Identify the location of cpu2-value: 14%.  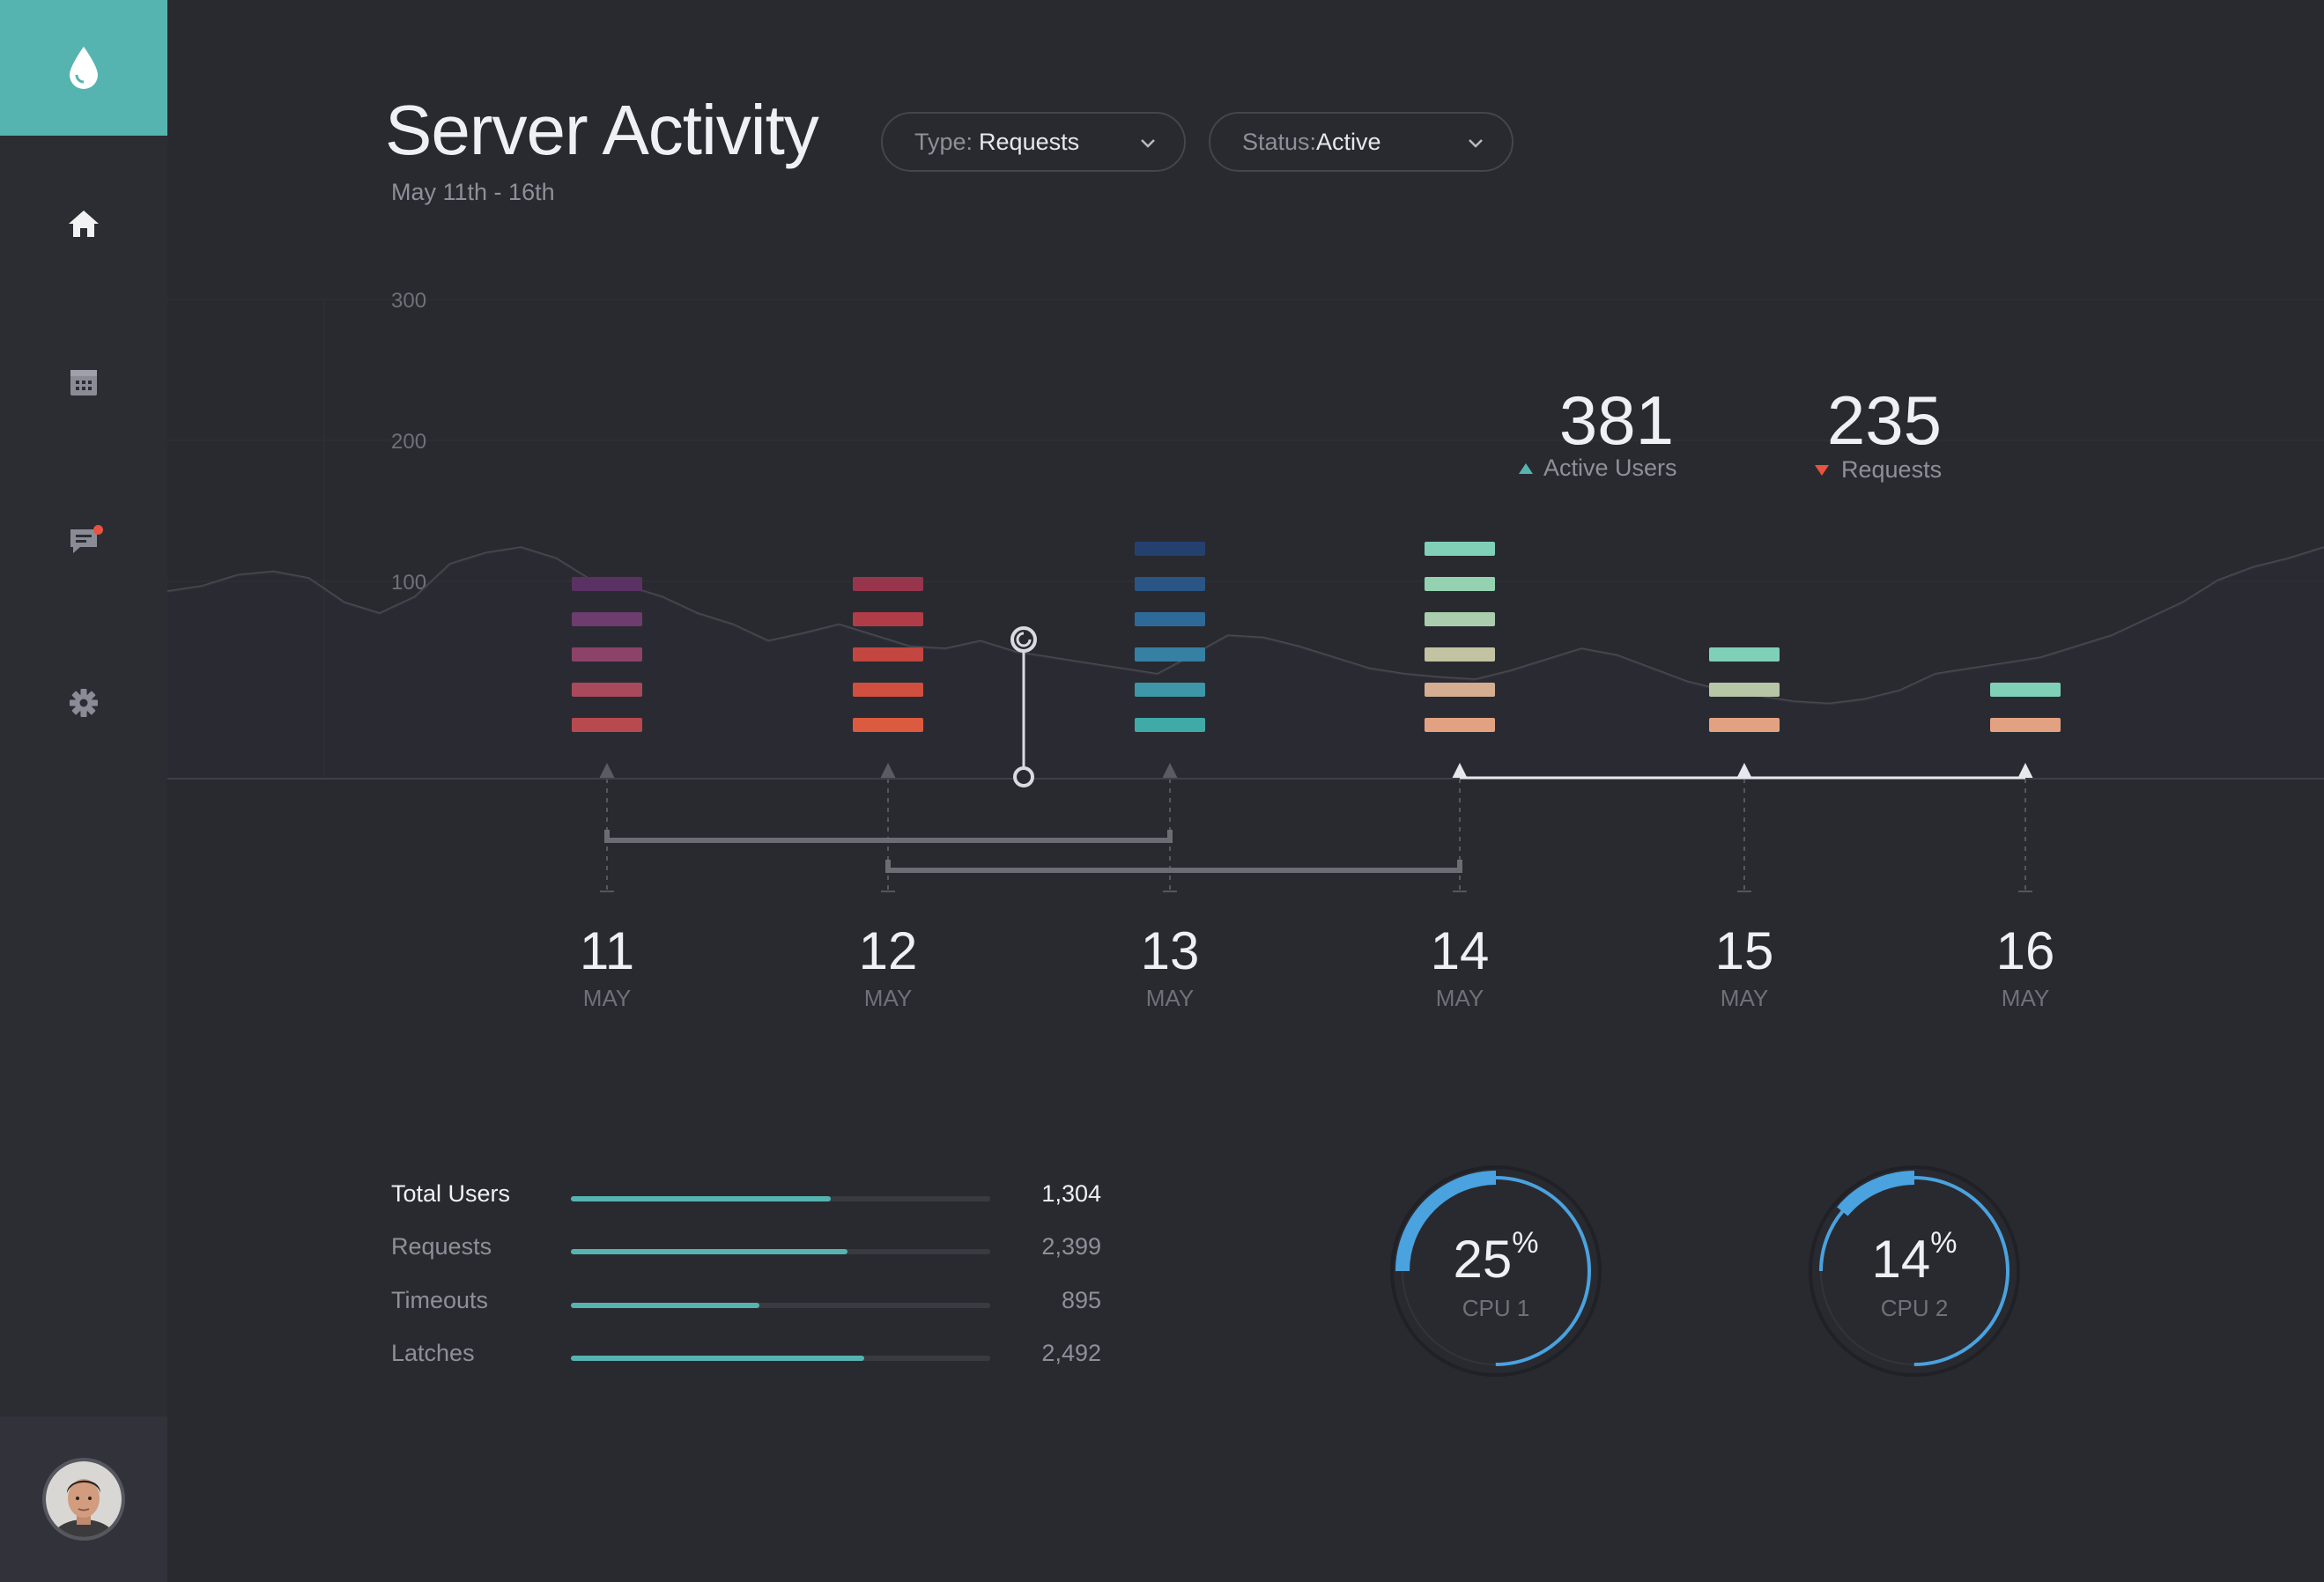
(1915, 1257).